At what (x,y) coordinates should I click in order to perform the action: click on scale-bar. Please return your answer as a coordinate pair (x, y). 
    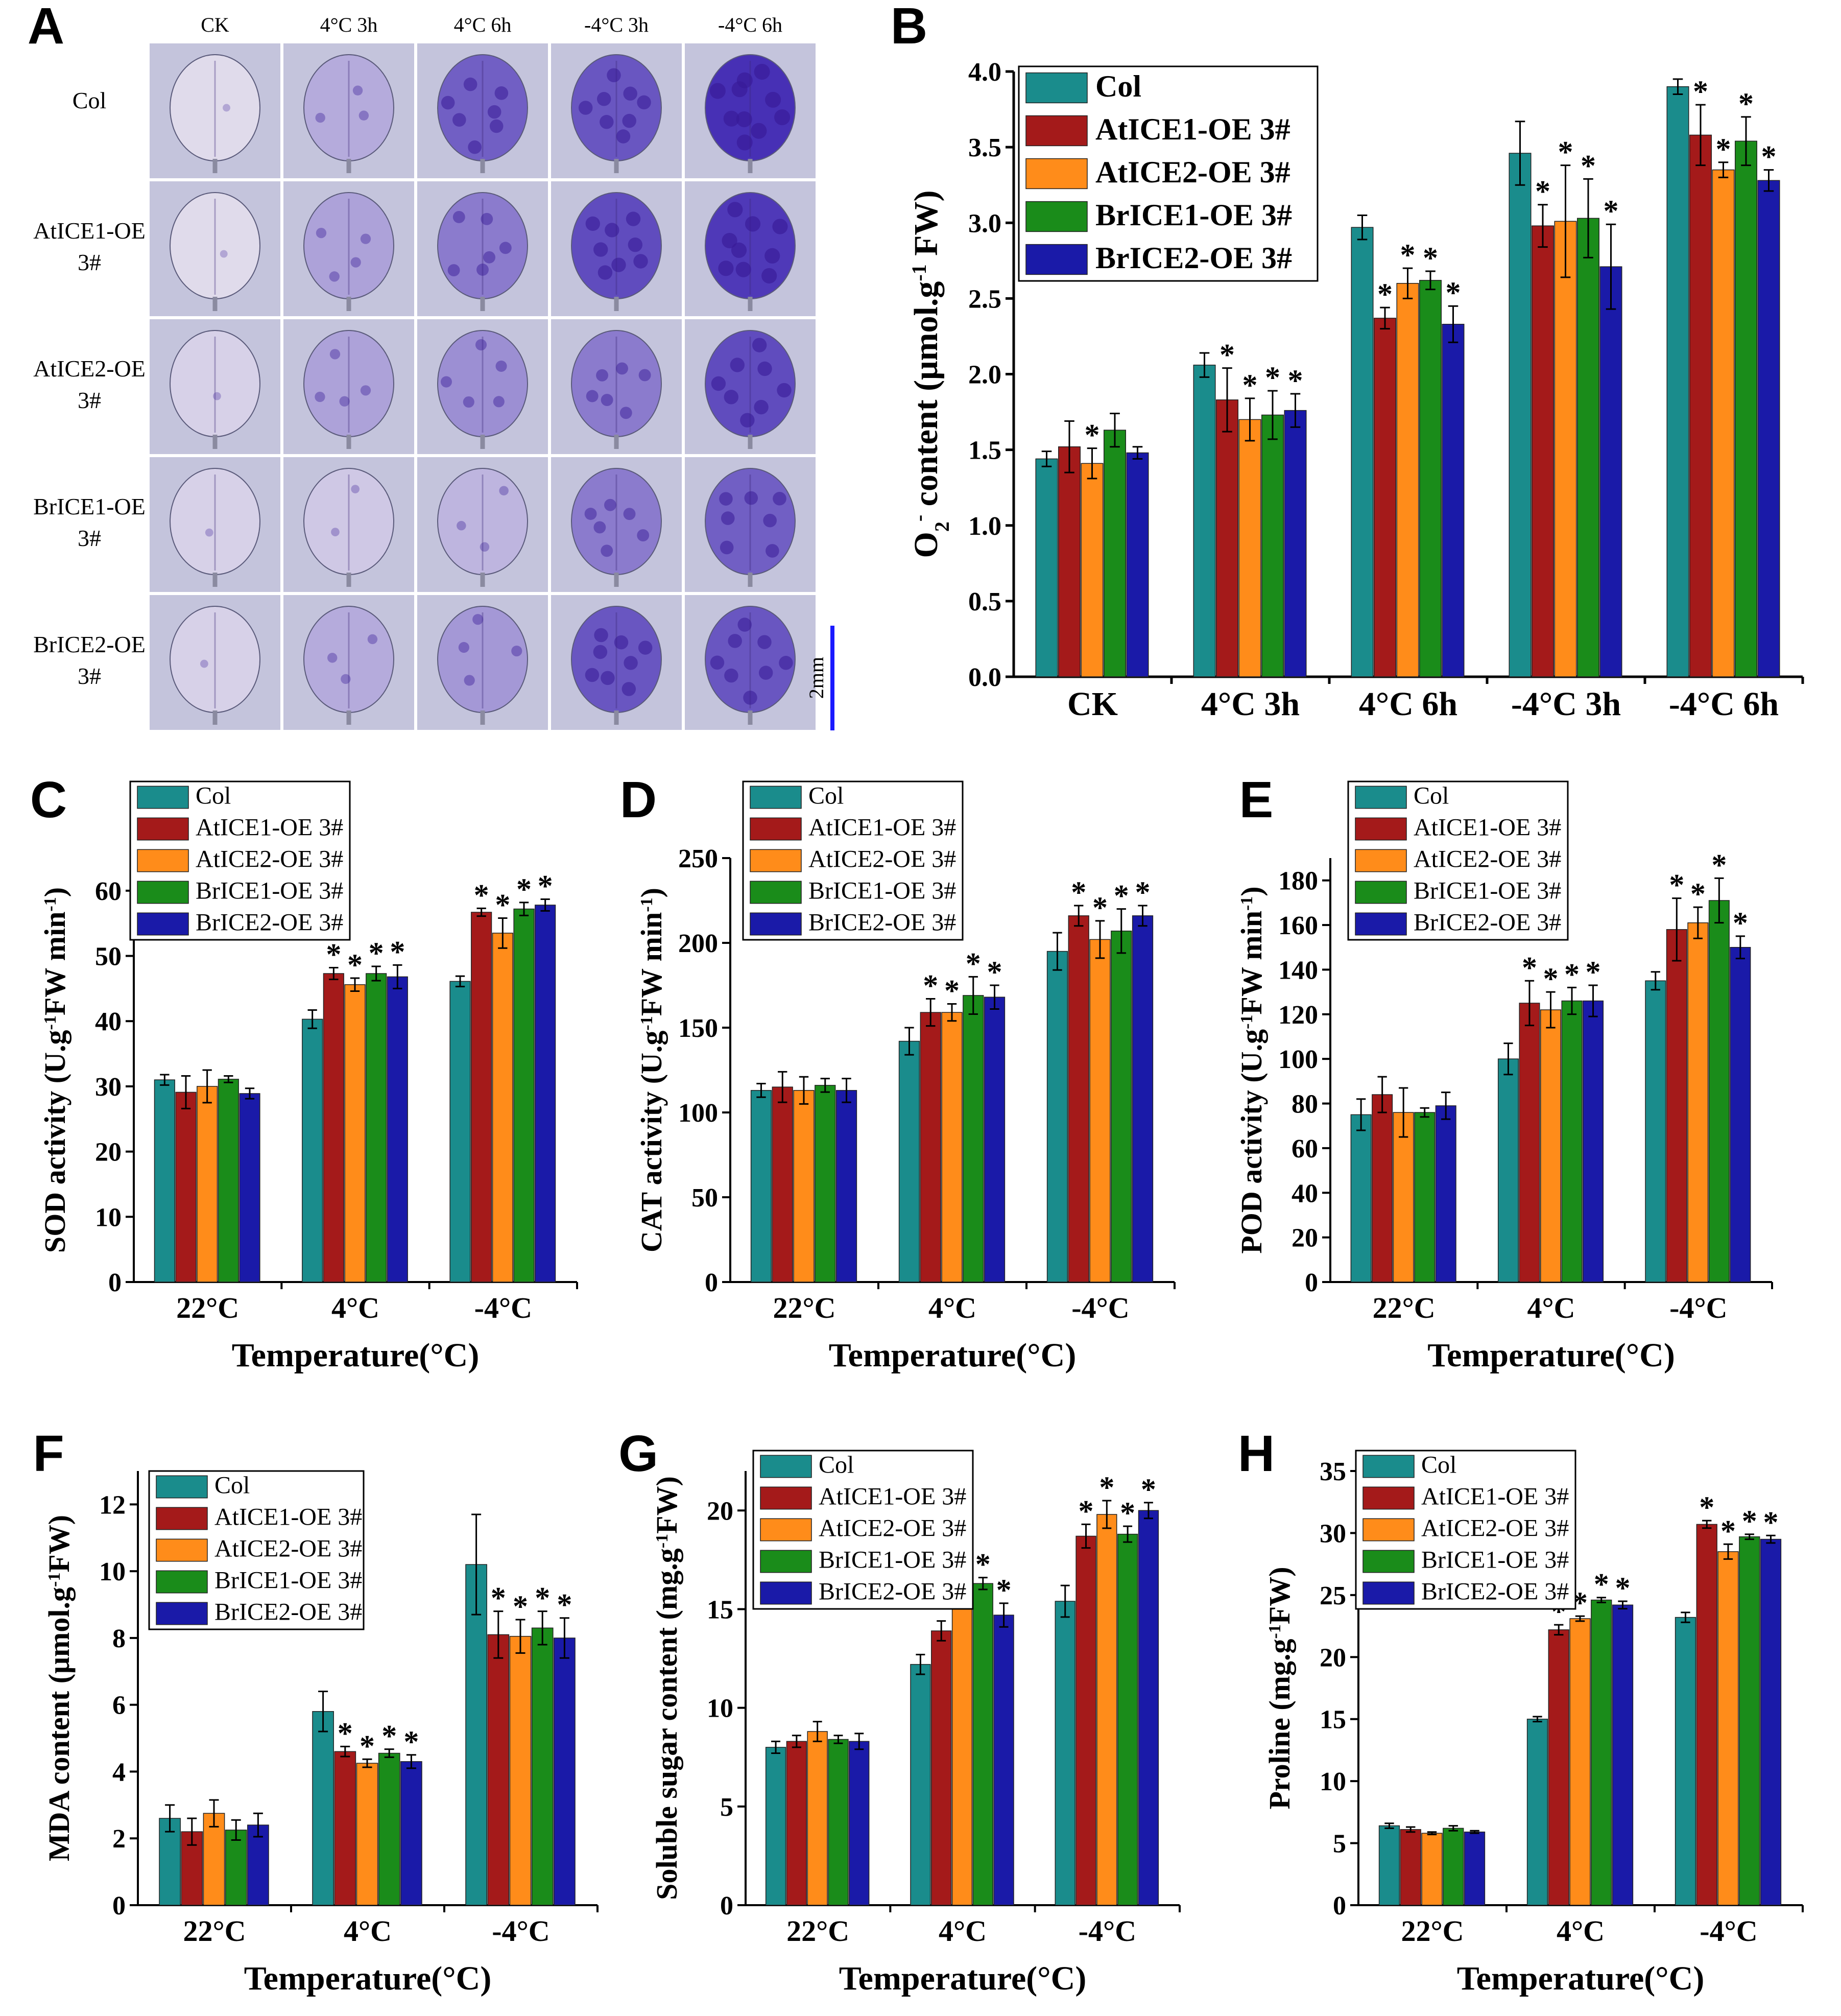
    Looking at the image, I should click on (832, 678).